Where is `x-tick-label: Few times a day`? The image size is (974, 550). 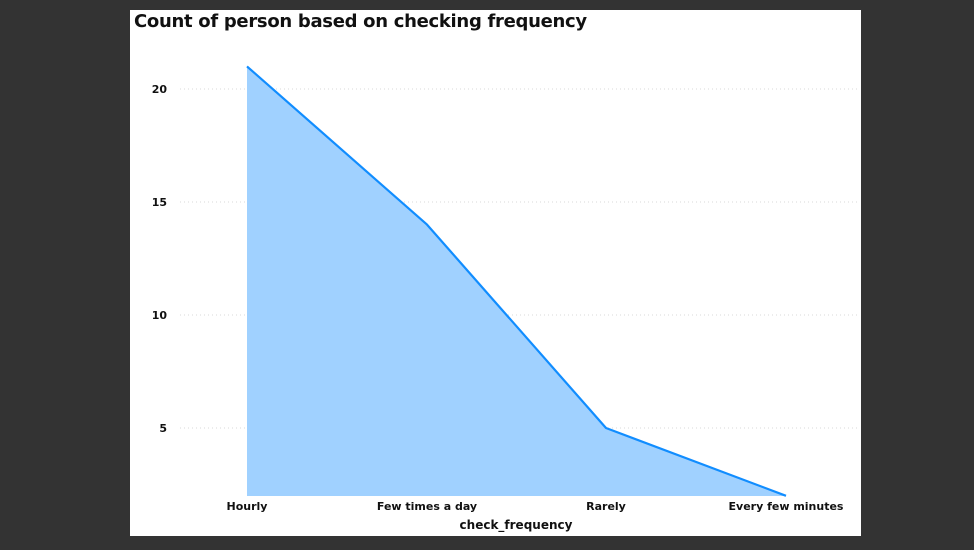
x-tick-label: Few times a day is located at coordinates (427, 506).